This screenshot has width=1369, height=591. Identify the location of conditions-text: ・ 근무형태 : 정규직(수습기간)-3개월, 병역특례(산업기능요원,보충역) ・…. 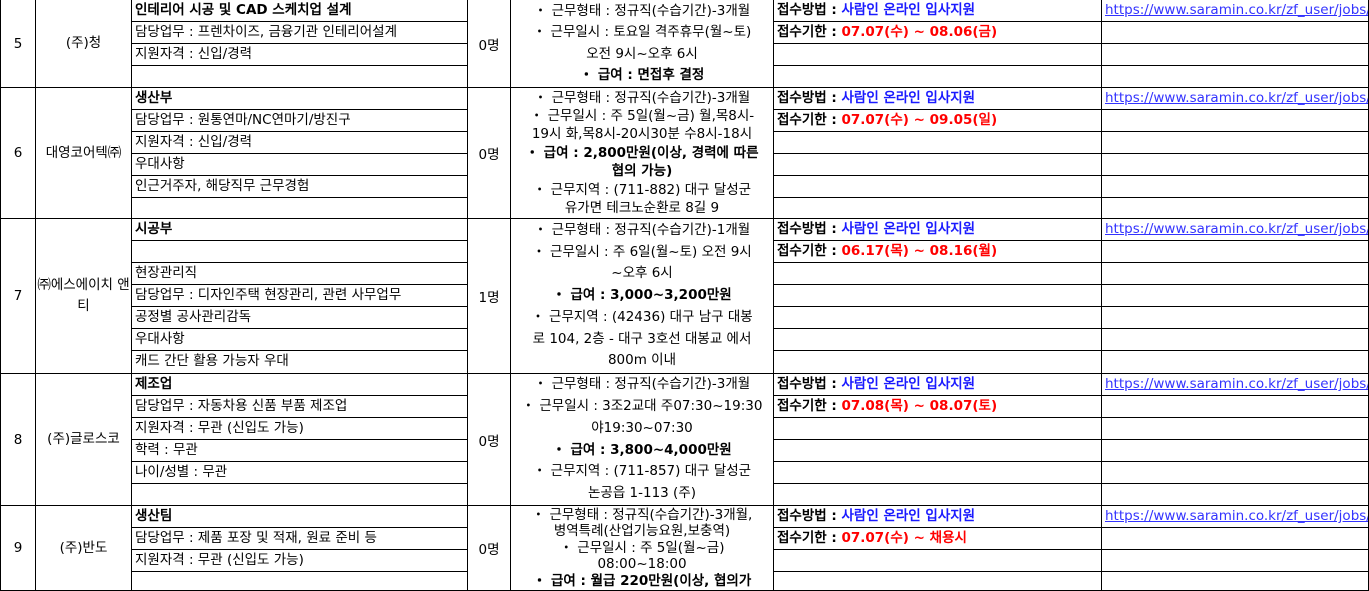
(642, 548).